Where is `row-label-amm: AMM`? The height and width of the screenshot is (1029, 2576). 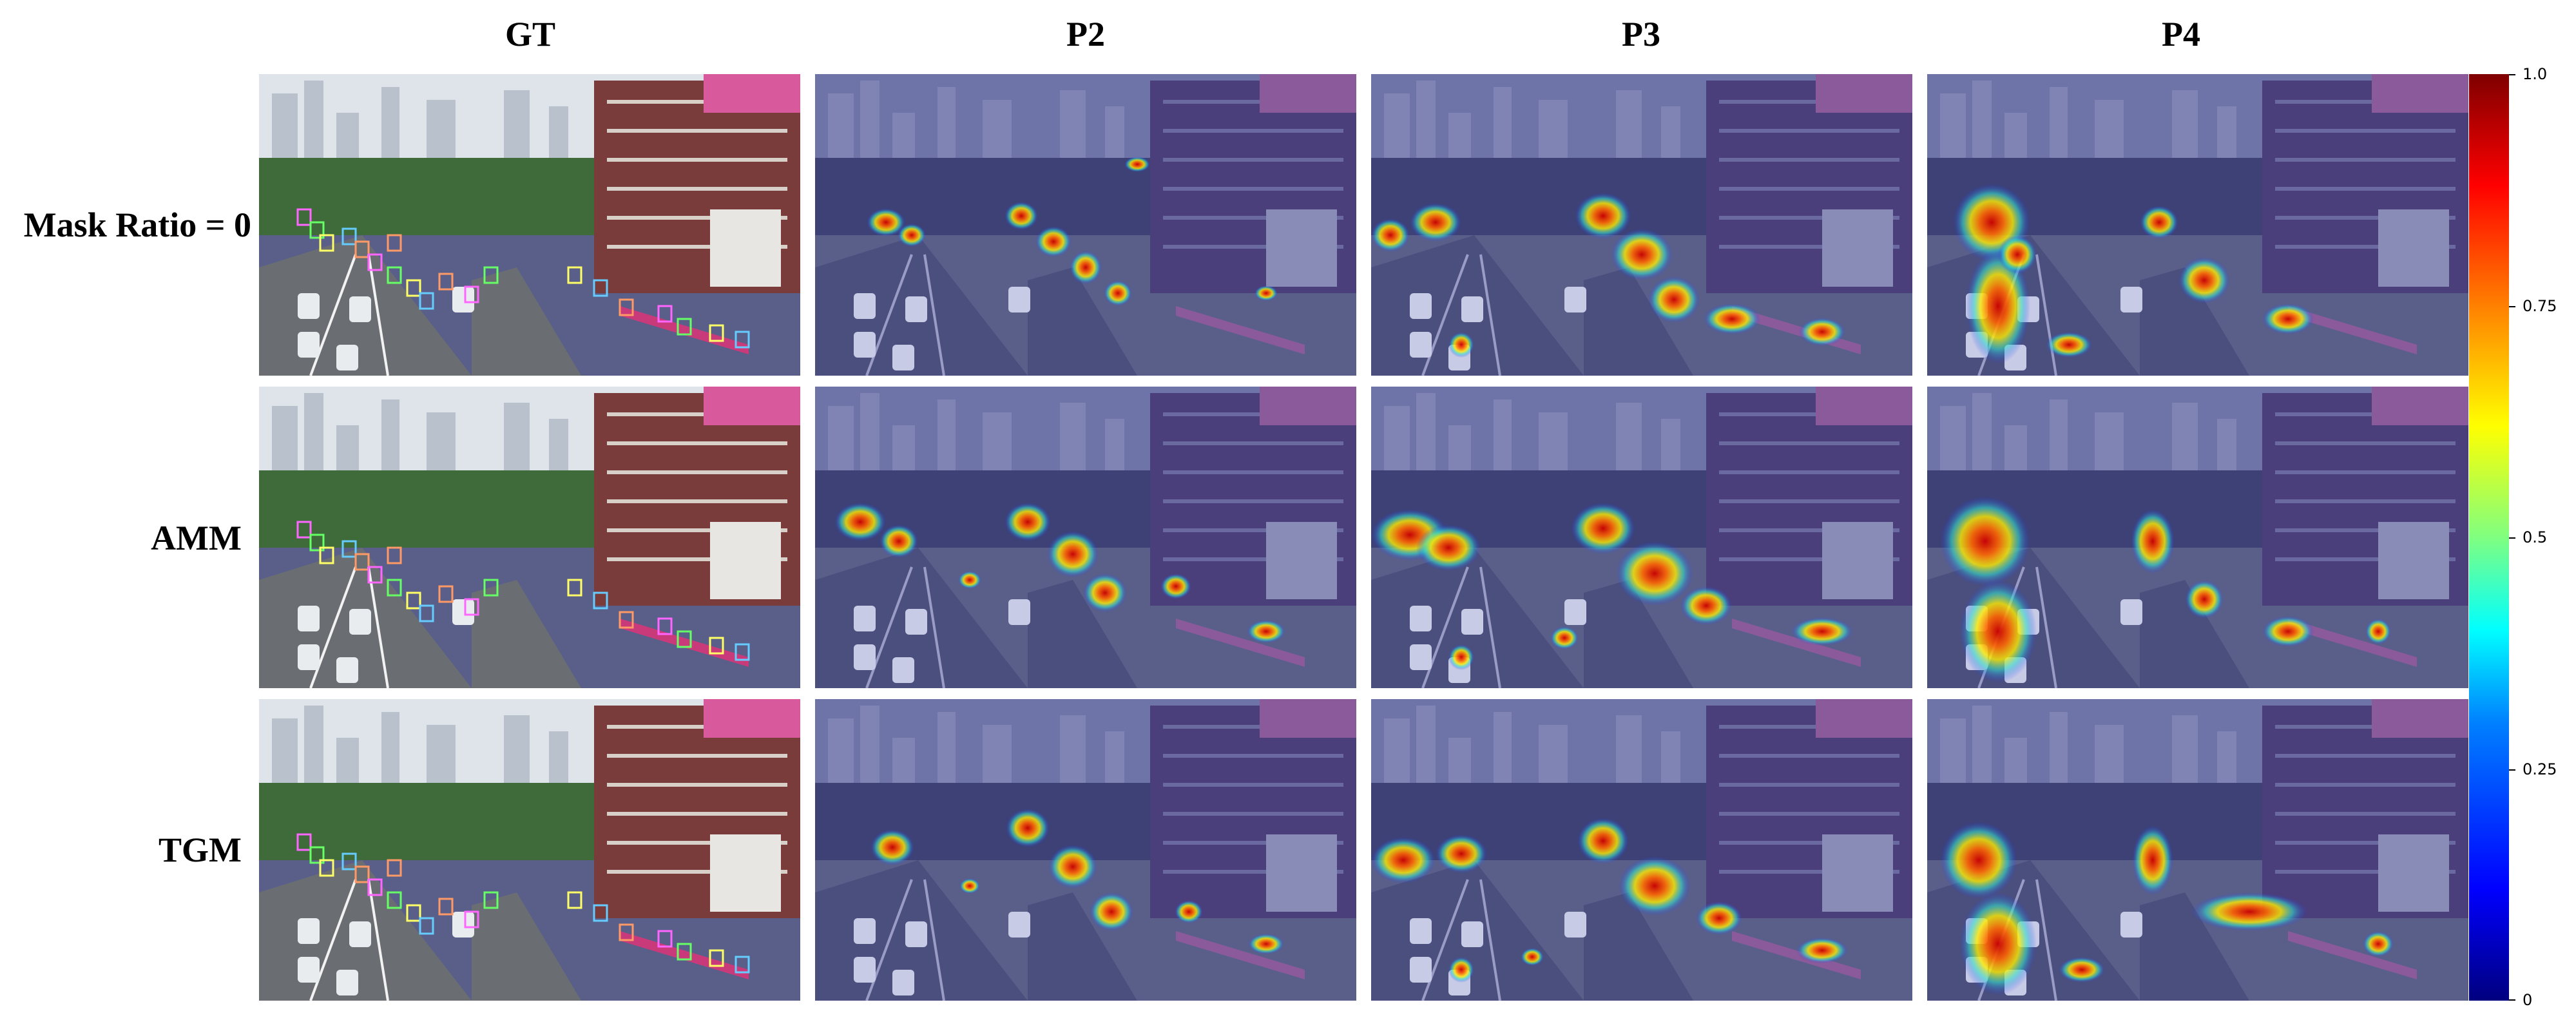
row-label-amm: AMM is located at coordinates (196, 538).